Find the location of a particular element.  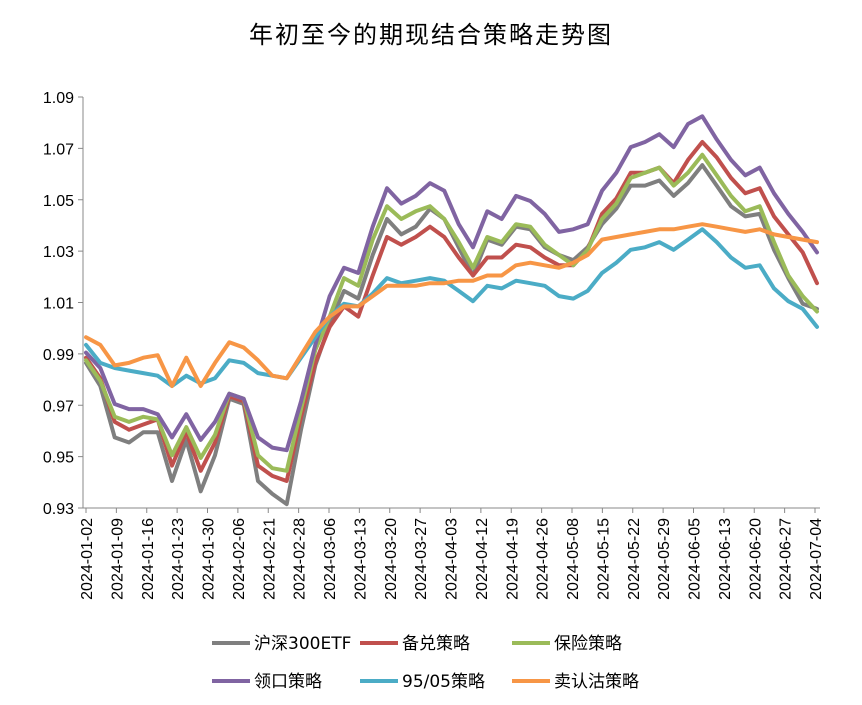

x-tick-label: 2024-01-30 is located at coordinates (209, 559).